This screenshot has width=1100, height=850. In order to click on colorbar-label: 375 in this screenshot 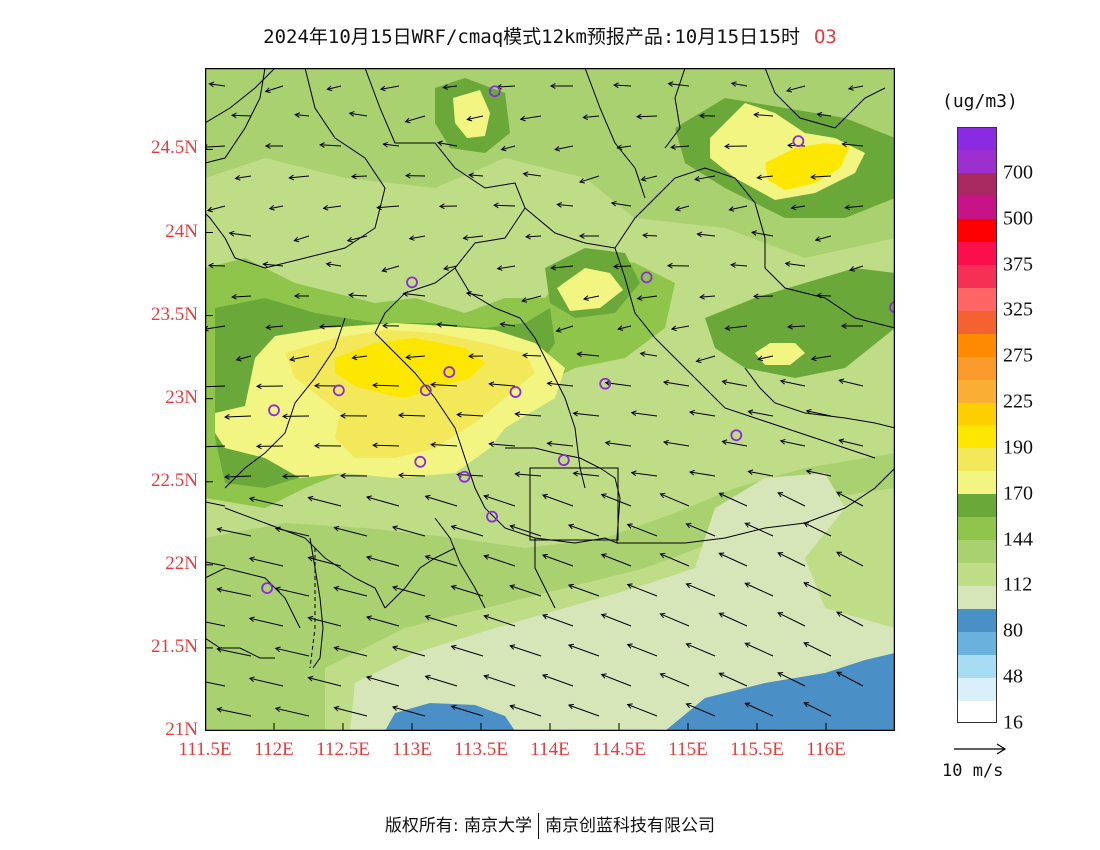, I will do `click(1018, 264)`.